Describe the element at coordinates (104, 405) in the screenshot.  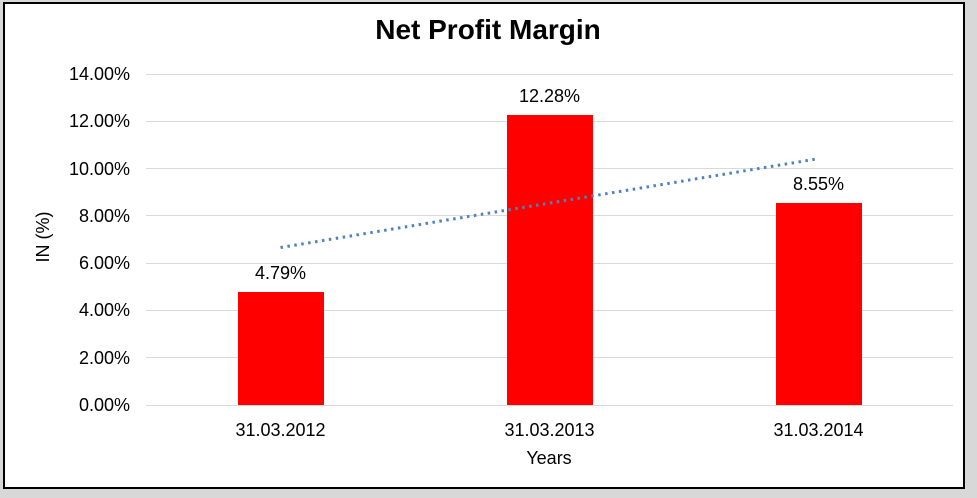
I see `y-tick-label: 0.00%` at that location.